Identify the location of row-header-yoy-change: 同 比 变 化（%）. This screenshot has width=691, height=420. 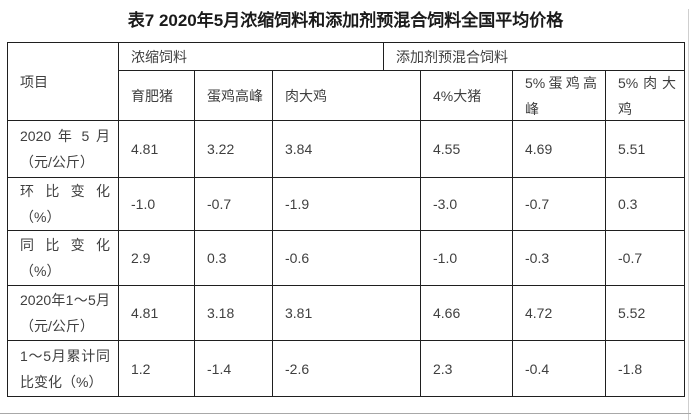
(63, 258).